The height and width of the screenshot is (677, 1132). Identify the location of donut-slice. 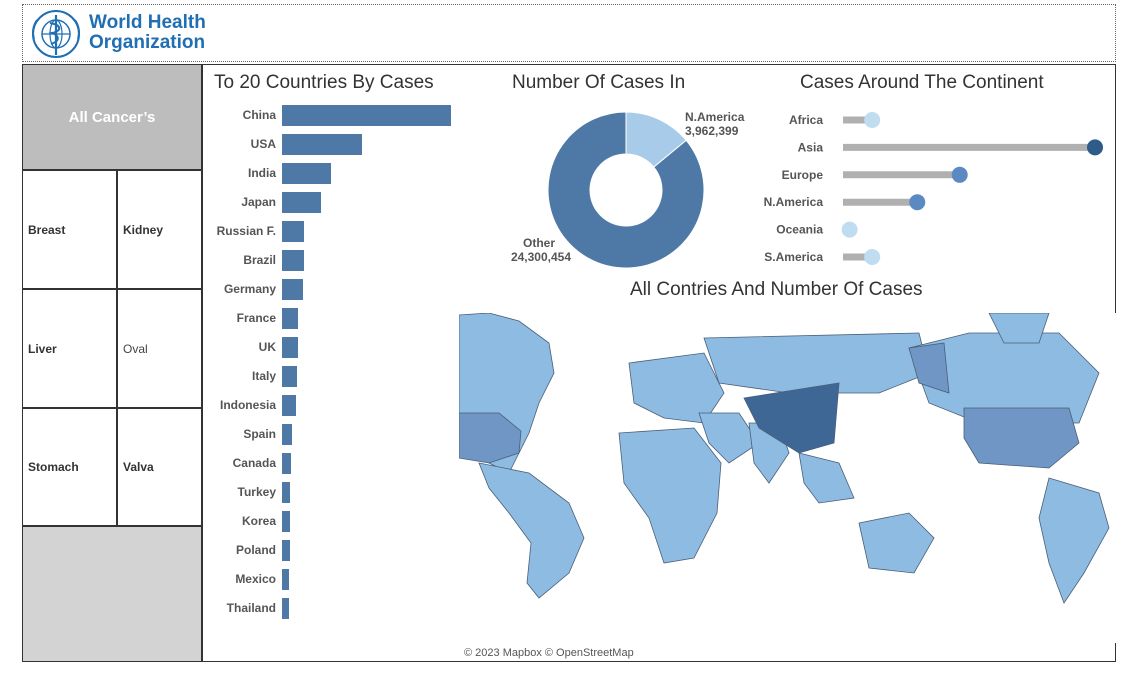
(626, 190).